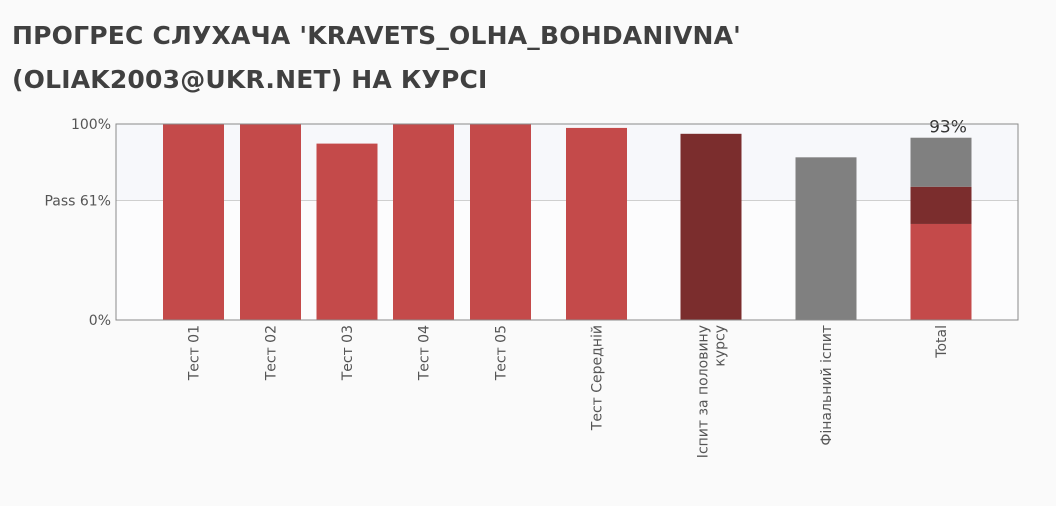 The height and width of the screenshot is (506, 1056). What do you see at coordinates (948, 128) in the screenshot?
I see `total-value-label: 93%` at bounding box center [948, 128].